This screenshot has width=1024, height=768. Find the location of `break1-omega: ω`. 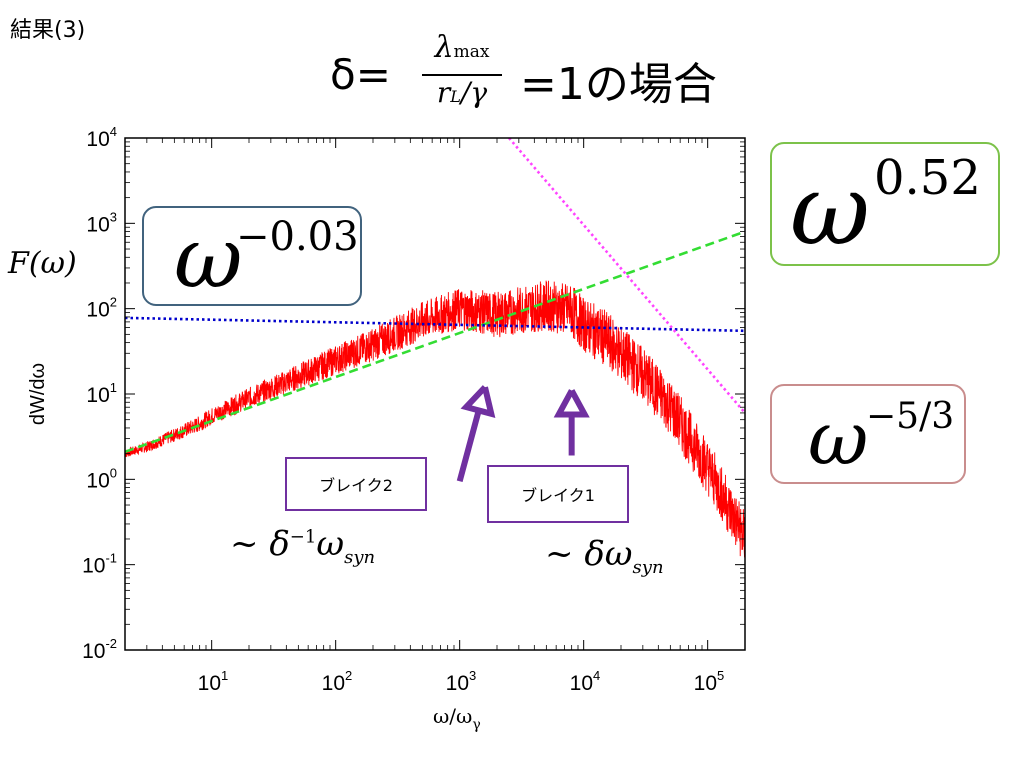

break1-omega: ω is located at coordinates (618, 554).